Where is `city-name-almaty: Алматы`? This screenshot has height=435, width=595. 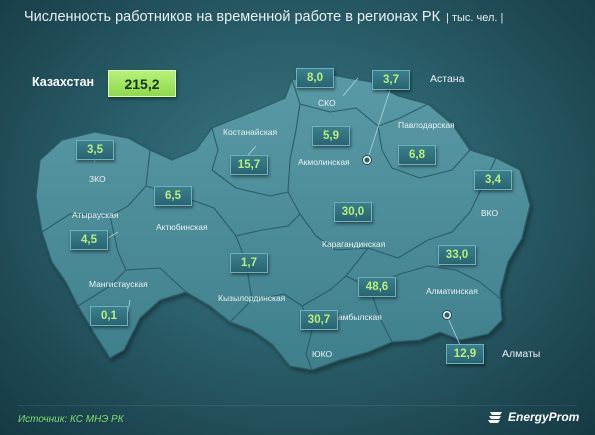 city-name-almaty: Алматы is located at coordinates (521, 354).